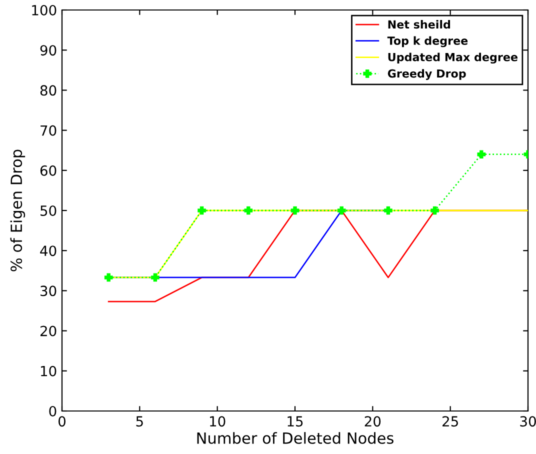 The image size is (536, 454). I want to click on y-tick-label: 60, so click(48, 170).